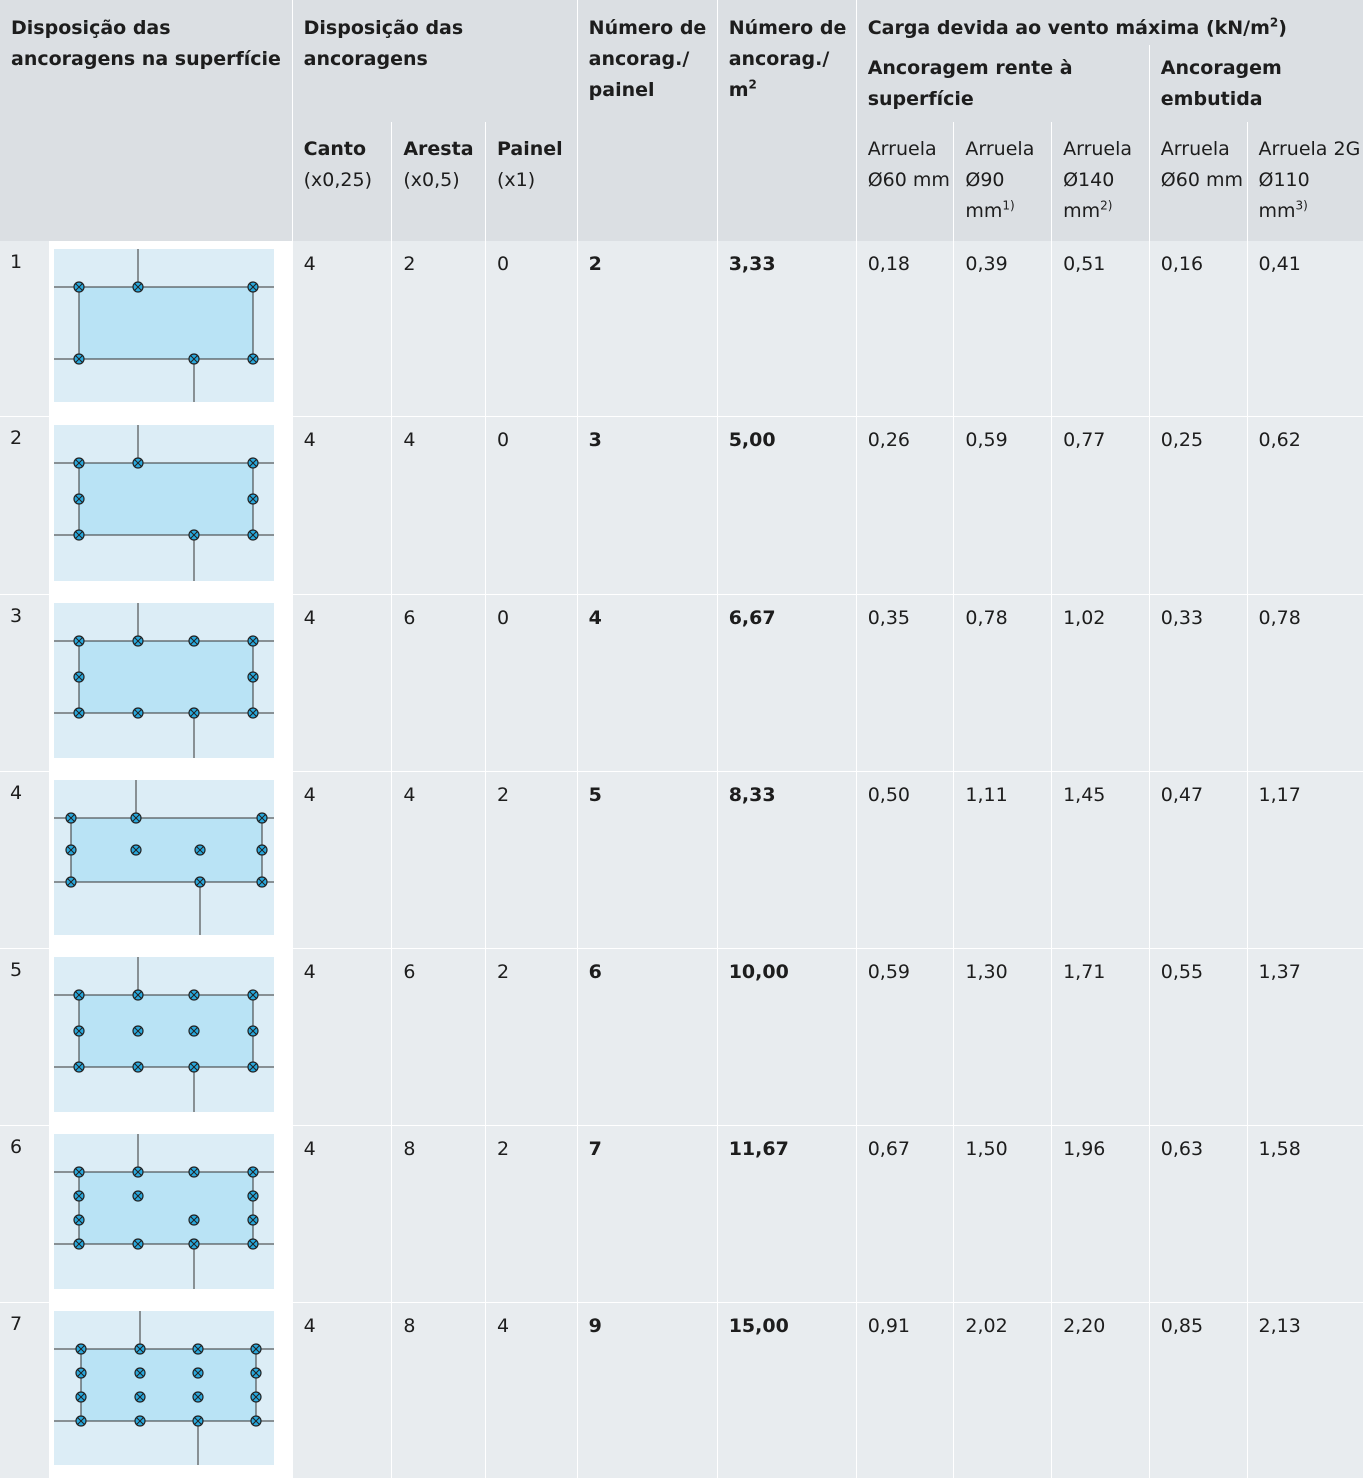 This screenshot has height=1478, width=1363. What do you see at coordinates (647, 1213) in the screenshot?
I see `cell-per-panel: 7` at bounding box center [647, 1213].